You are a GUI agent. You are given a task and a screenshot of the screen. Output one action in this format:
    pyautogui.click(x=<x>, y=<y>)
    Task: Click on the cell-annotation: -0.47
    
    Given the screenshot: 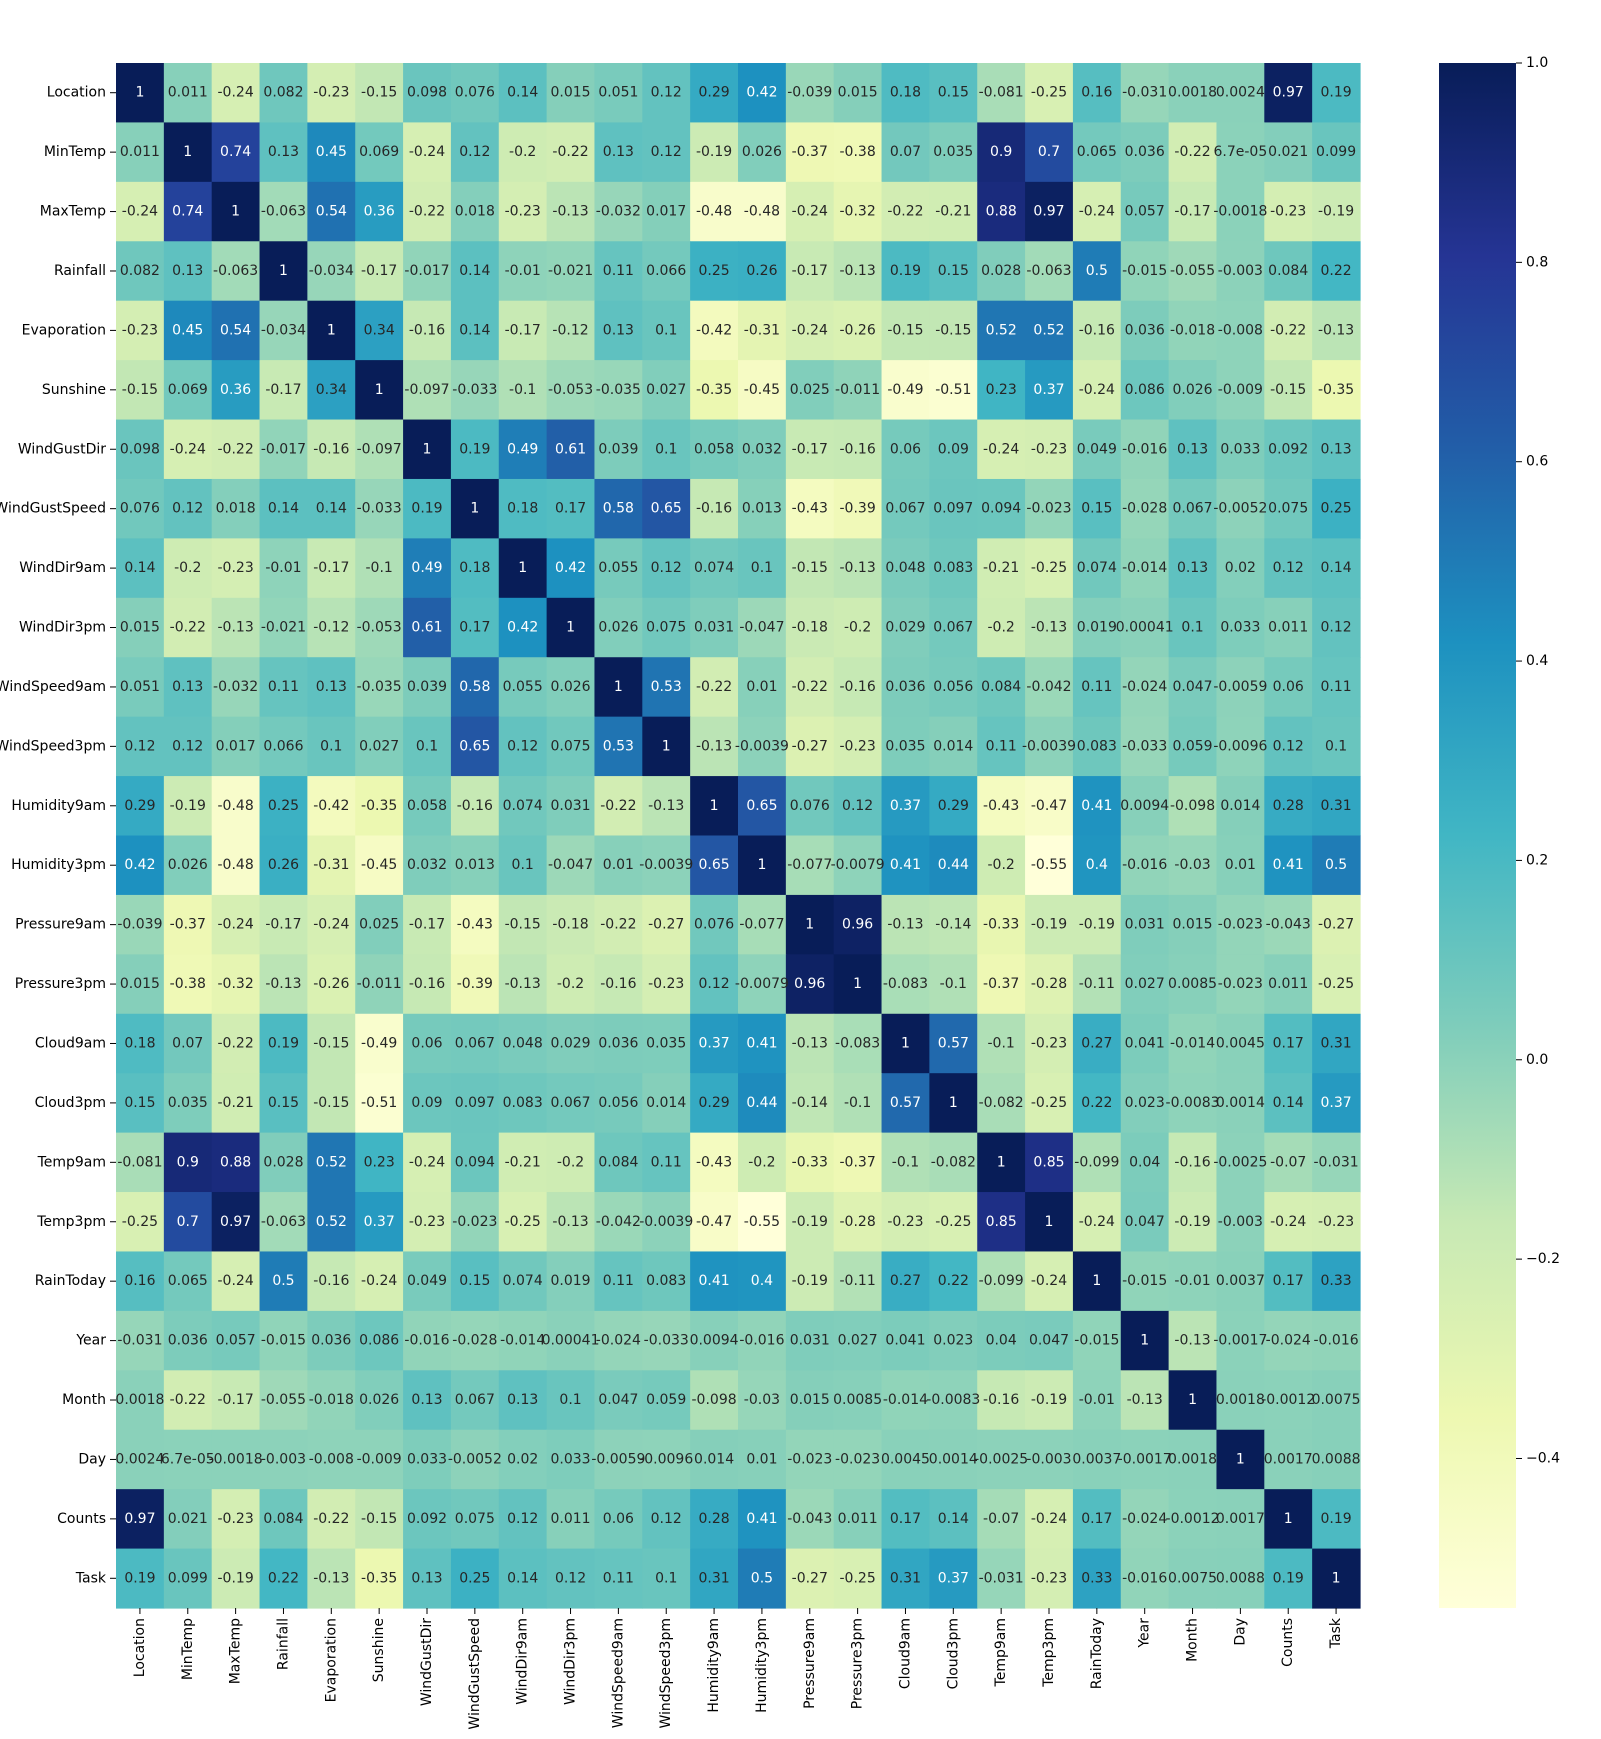 What is the action you would take?
    pyautogui.click(x=1049, y=806)
    